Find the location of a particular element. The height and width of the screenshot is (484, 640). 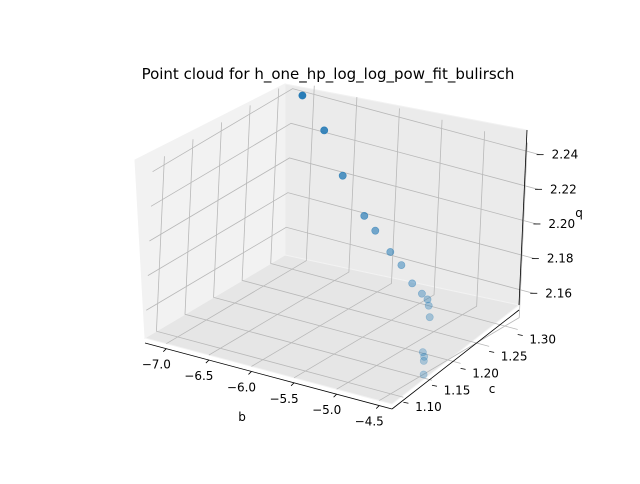

x-tick-label: −7.0 is located at coordinates (156, 365).